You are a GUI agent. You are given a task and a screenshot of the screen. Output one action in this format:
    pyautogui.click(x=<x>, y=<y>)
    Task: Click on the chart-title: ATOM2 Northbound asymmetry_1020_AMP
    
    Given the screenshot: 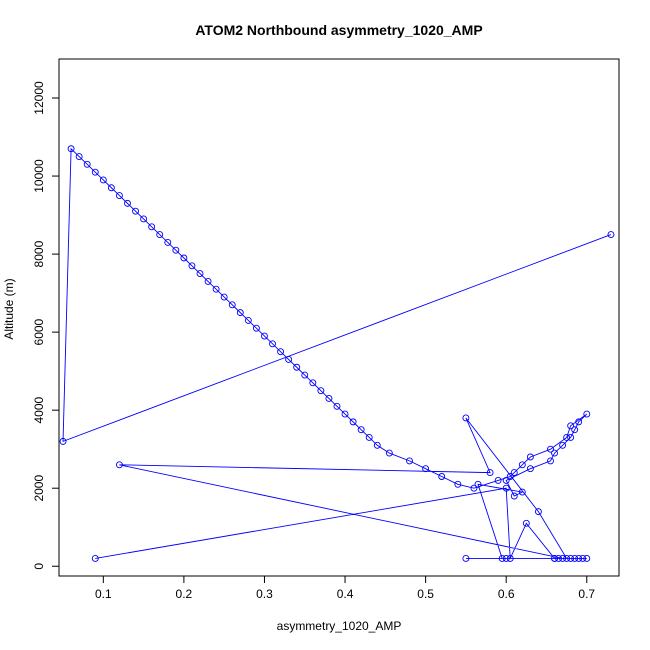 What is the action you would take?
    pyautogui.click(x=338, y=30)
    